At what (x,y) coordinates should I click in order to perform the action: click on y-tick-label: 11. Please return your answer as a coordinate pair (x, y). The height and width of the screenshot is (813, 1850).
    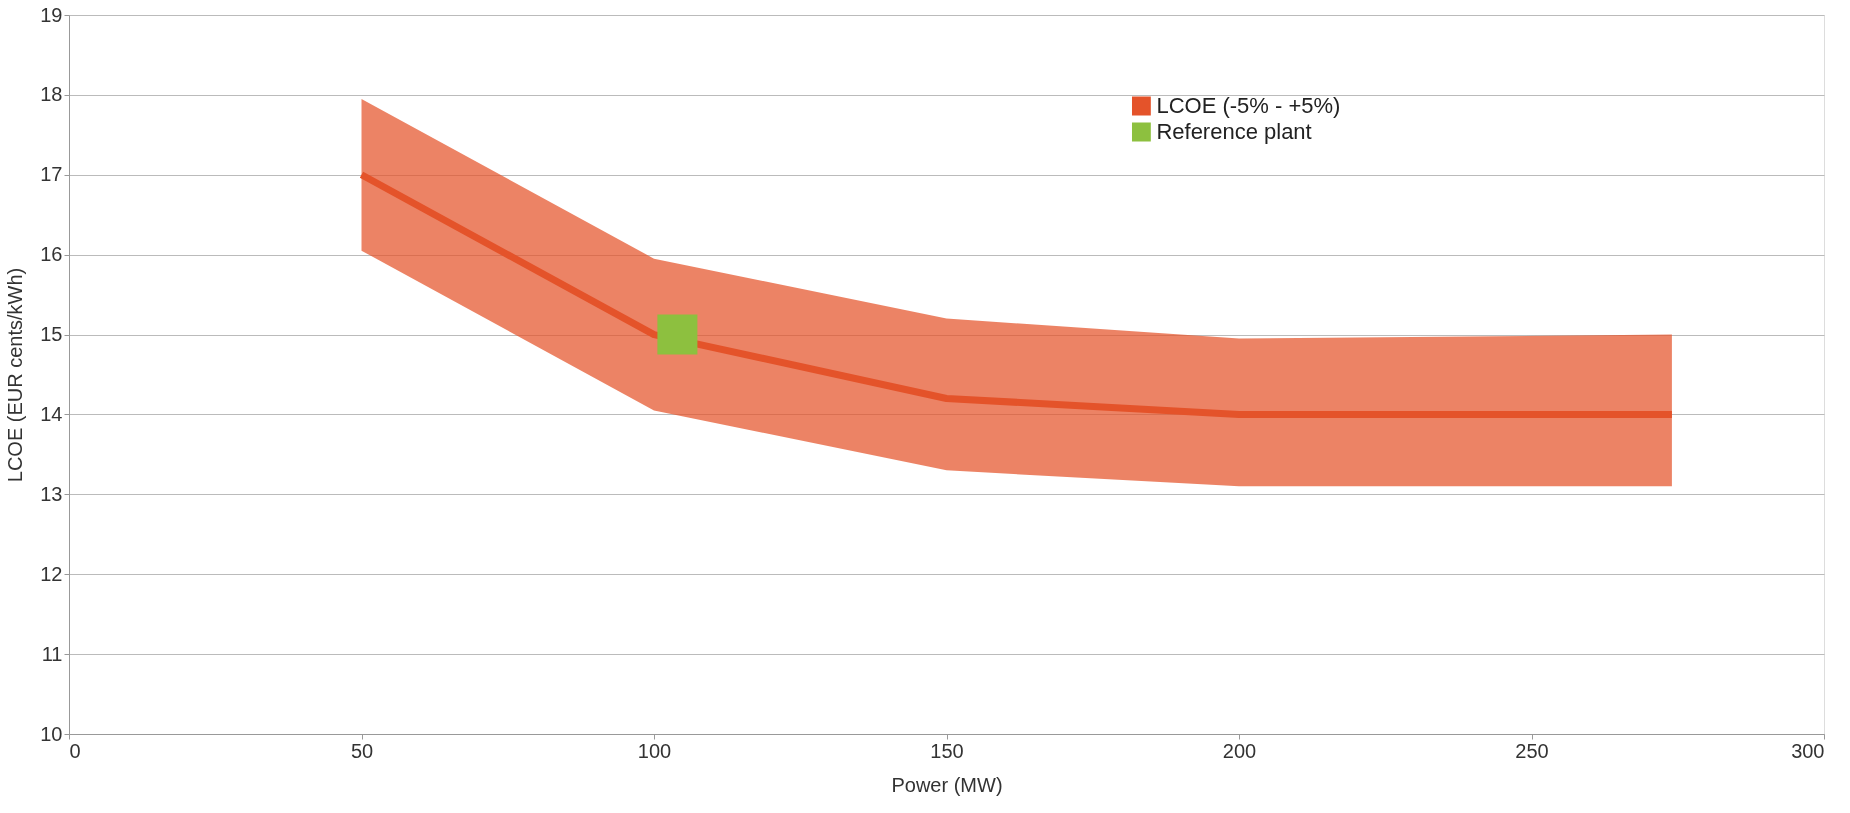
    Looking at the image, I should click on (52, 653).